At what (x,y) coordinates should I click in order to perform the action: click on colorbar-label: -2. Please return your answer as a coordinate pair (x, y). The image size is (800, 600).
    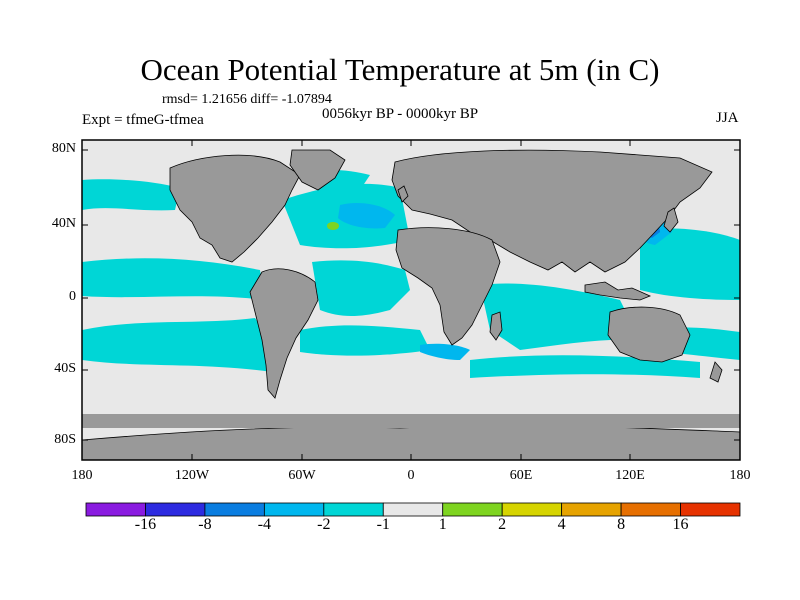
    Looking at the image, I should click on (324, 524).